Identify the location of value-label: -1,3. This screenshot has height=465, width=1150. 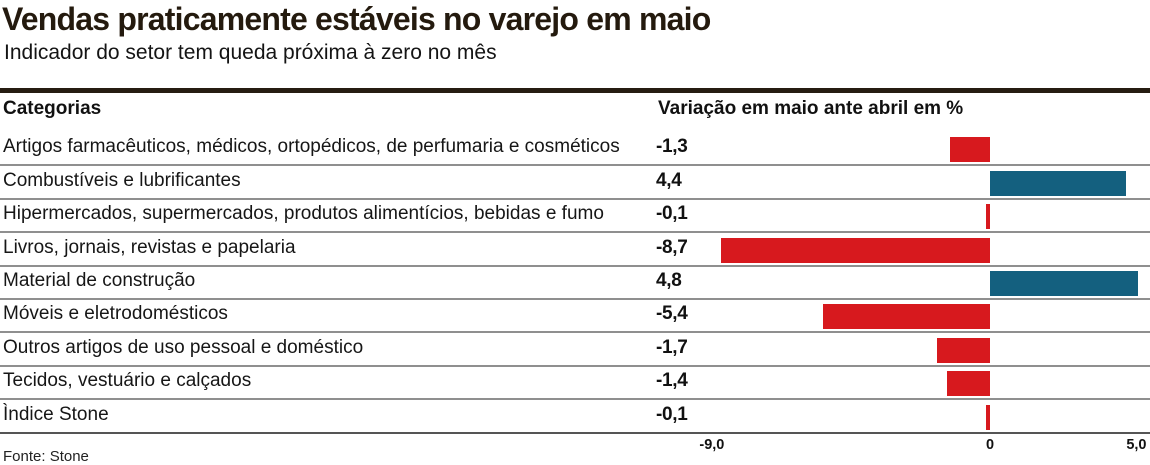
(672, 147).